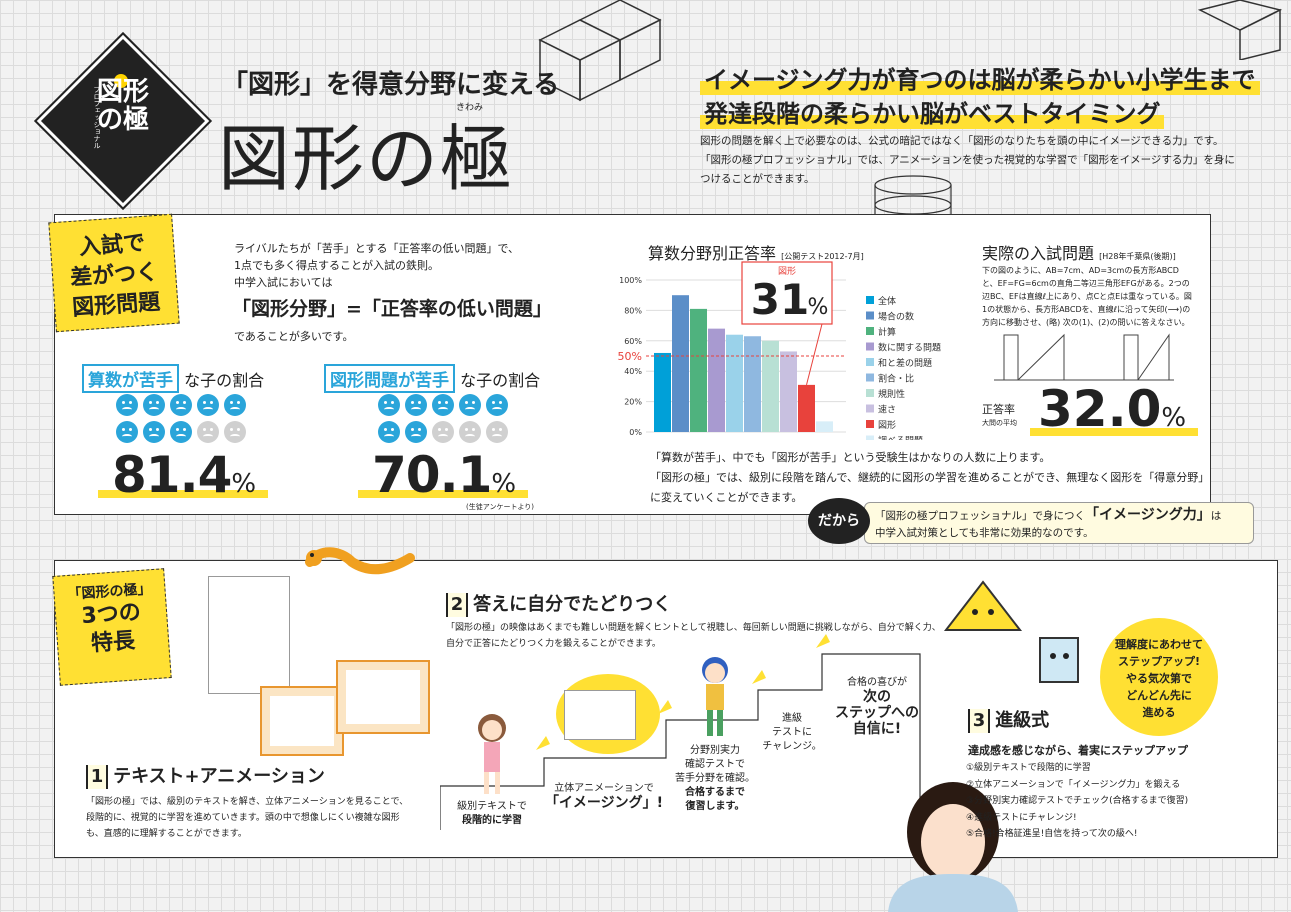 This screenshot has width=1291, height=912. Describe the element at coordinates (715, 792) in the screenshot. I see `step-line: 合格するまで` at that location.